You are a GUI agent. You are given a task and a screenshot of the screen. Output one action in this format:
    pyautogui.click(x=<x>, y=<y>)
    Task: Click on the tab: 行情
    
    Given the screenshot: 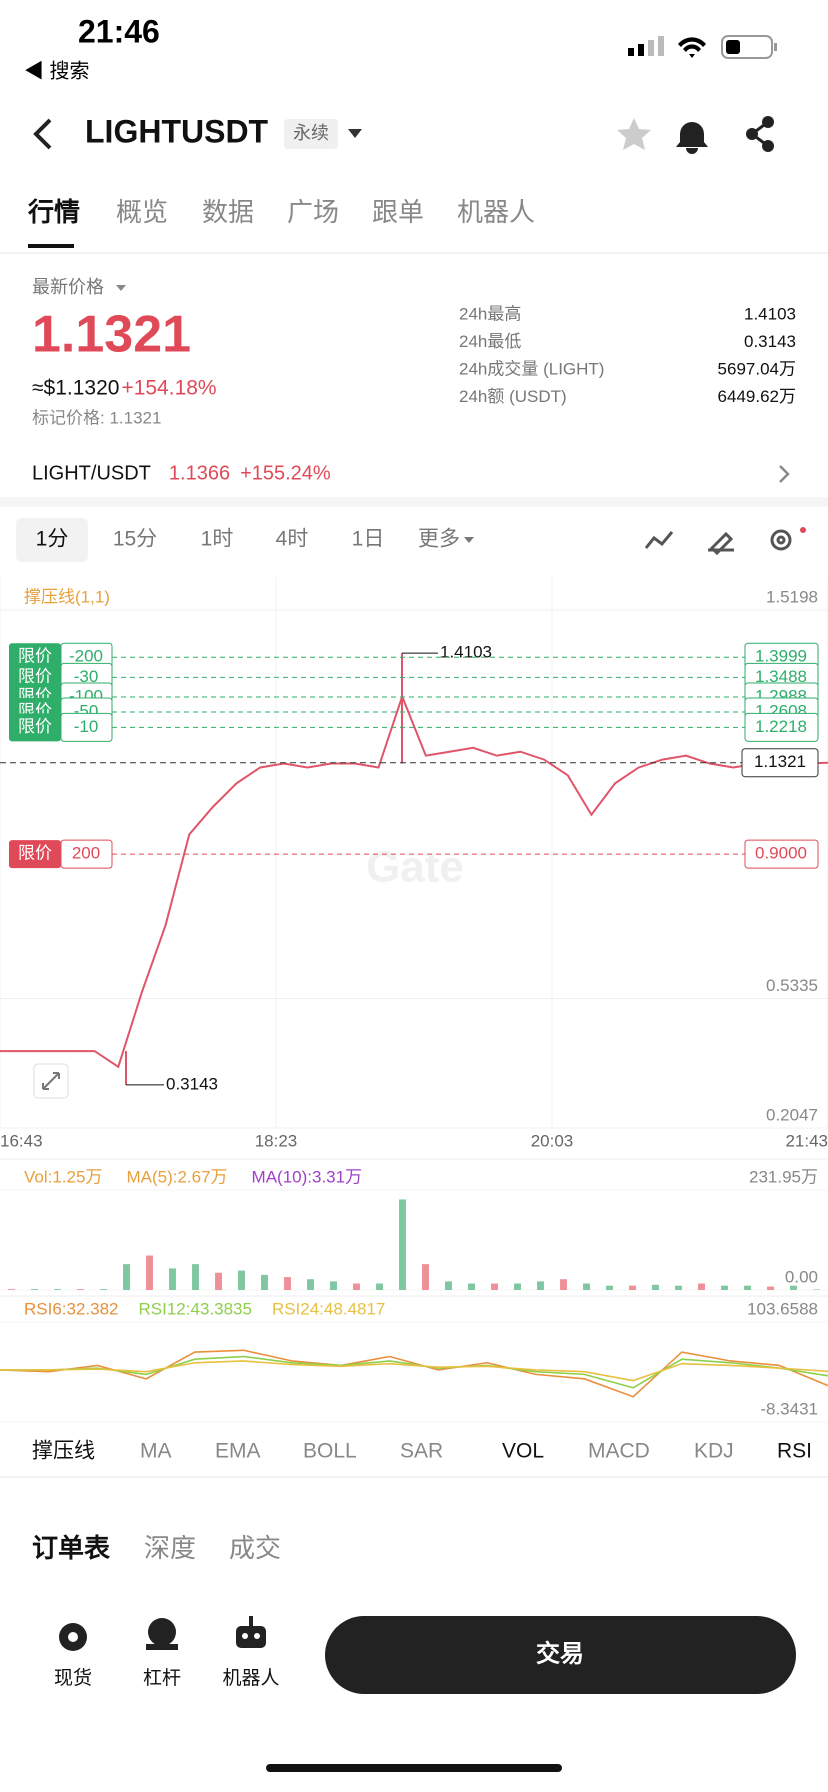 What is the action you would take?
    pyautogui.click(x=53, y=212)
    